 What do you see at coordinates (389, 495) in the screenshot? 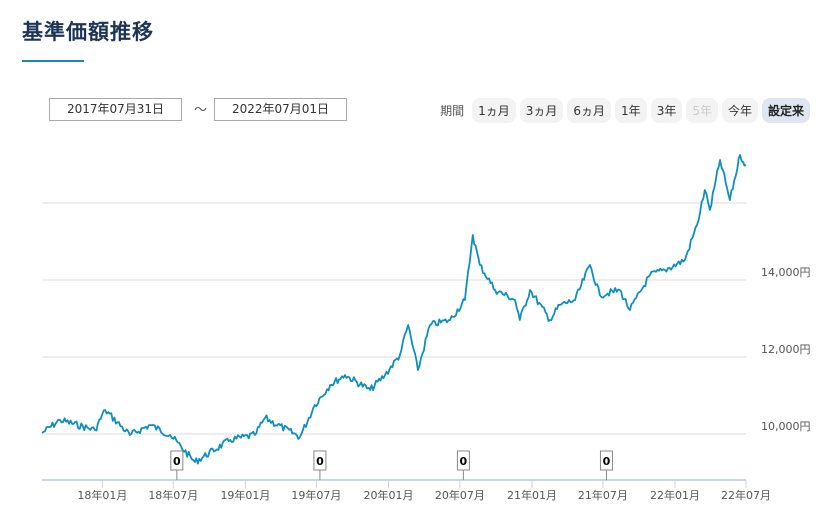
I see `x-tick-label: 20年01月` at bounding box center [389, 495].